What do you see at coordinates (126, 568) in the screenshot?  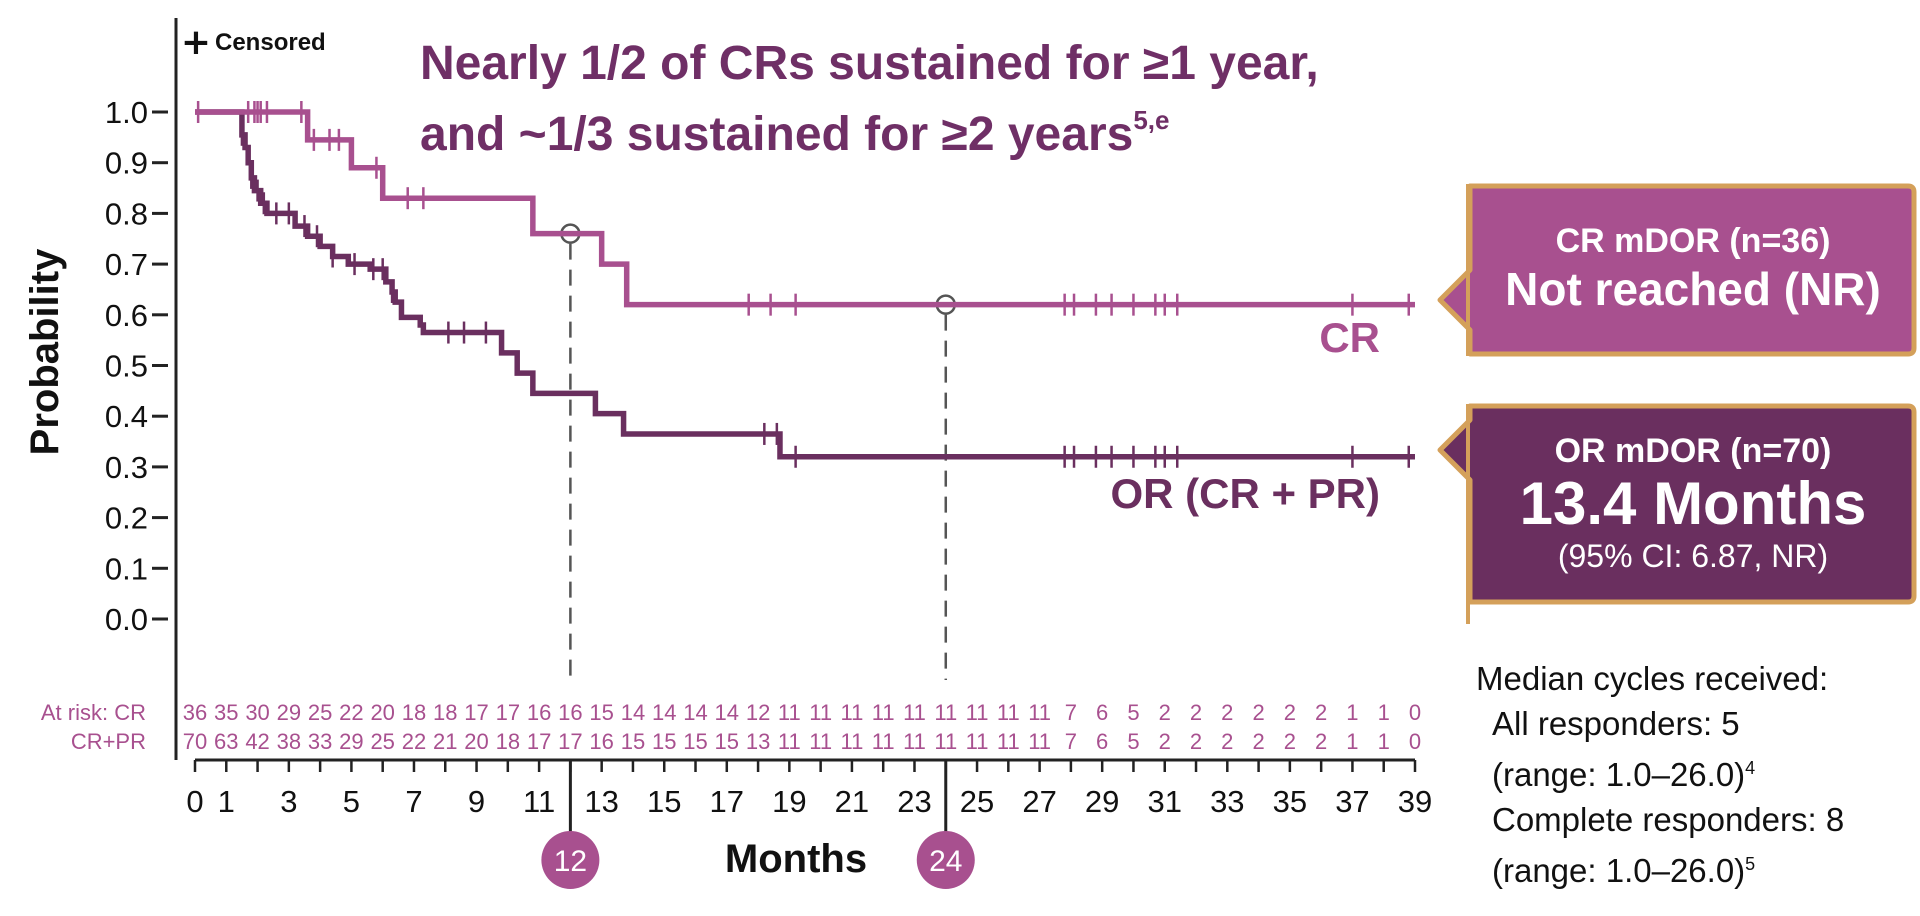 I see `y-tick-label: 0.1` at bounding box center [126, 568].